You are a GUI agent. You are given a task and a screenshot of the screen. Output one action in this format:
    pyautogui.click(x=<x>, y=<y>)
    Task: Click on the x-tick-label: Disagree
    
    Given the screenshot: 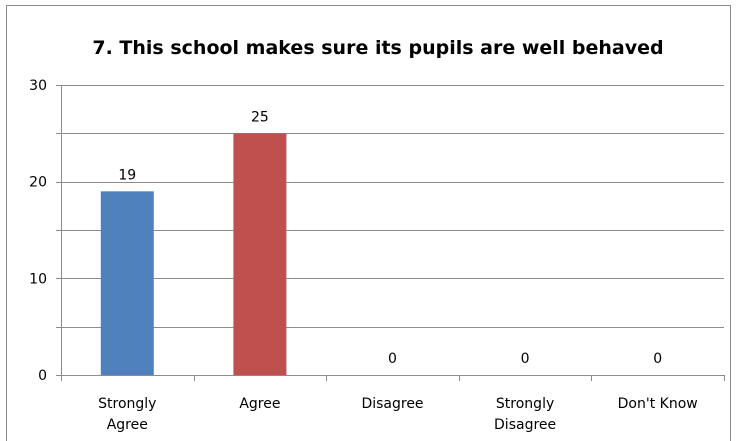 What is the action you would take?
    pyautogui.click(x=392, y=404)
    